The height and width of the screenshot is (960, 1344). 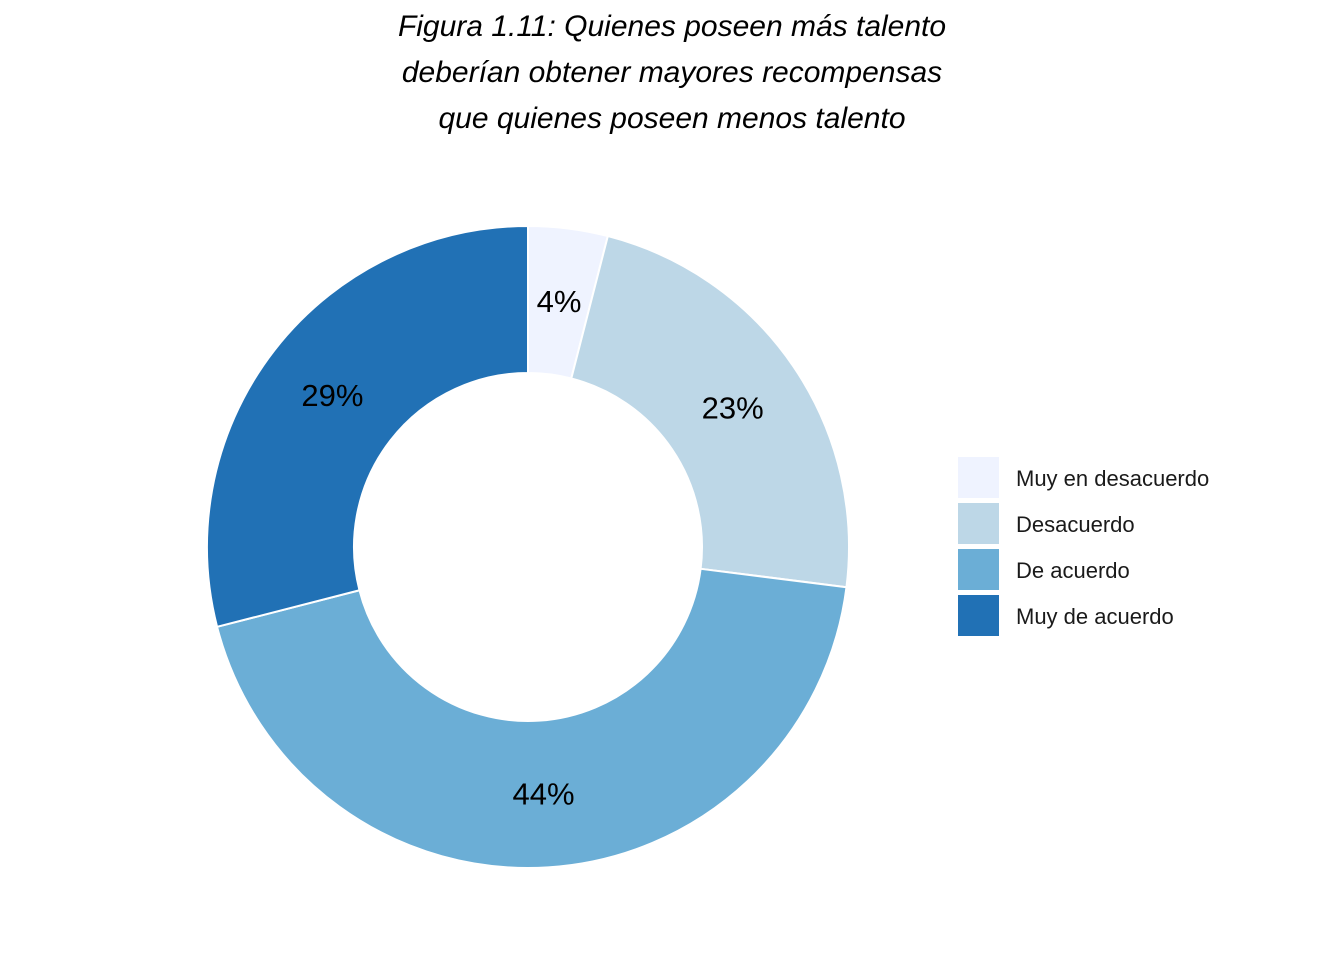 What do you see at coordinates (978, 569) in the screenshot?
I see `legend-swatch-de-acuerdo` at bounding box center [978, 569].